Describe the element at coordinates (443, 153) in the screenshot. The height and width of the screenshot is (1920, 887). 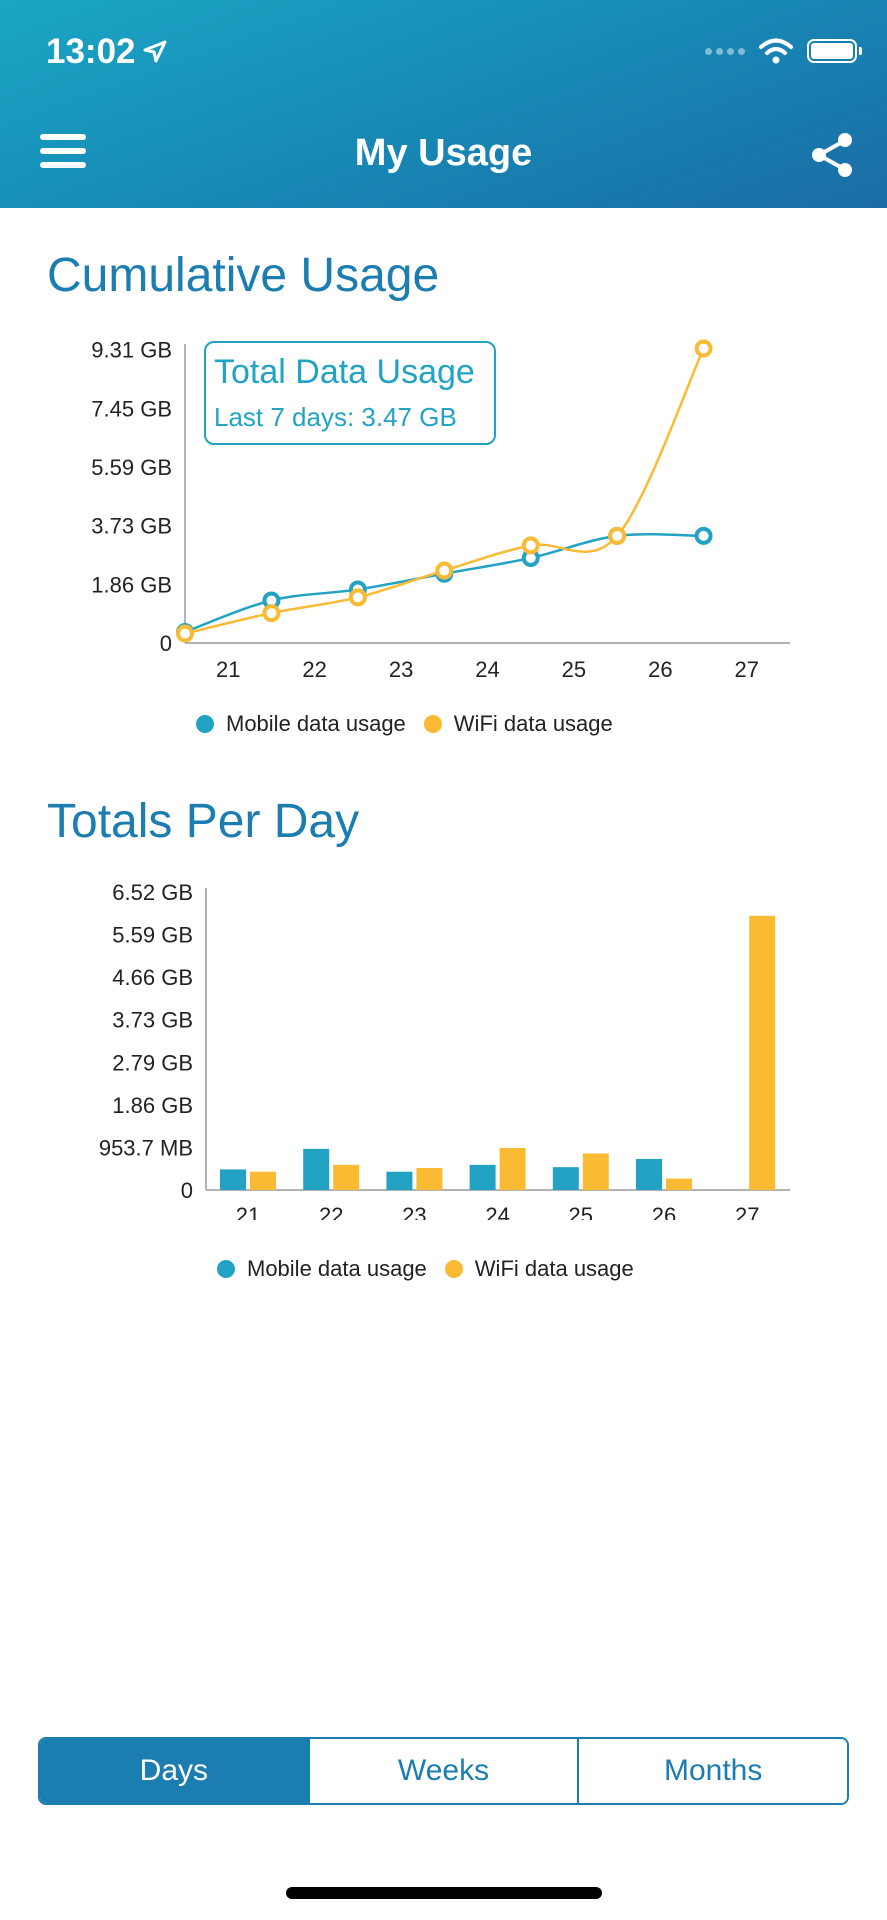
I see `page-title: My Usage` at that location.